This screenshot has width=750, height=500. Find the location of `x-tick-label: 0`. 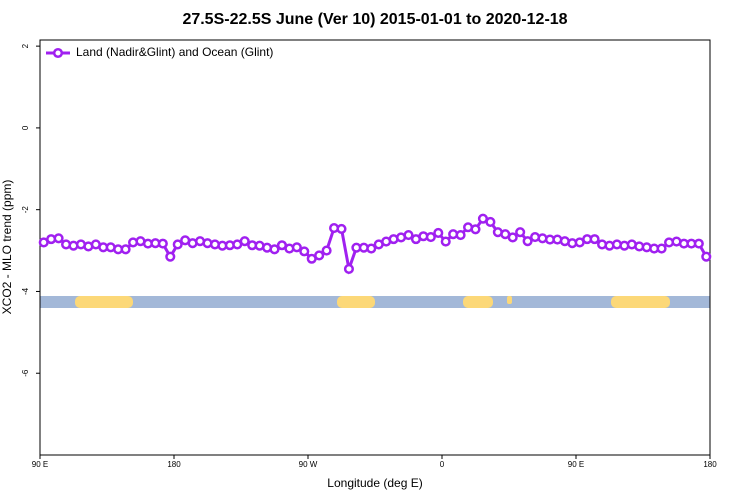

x-tick-label: 0 is located at coordinates (442, 464).